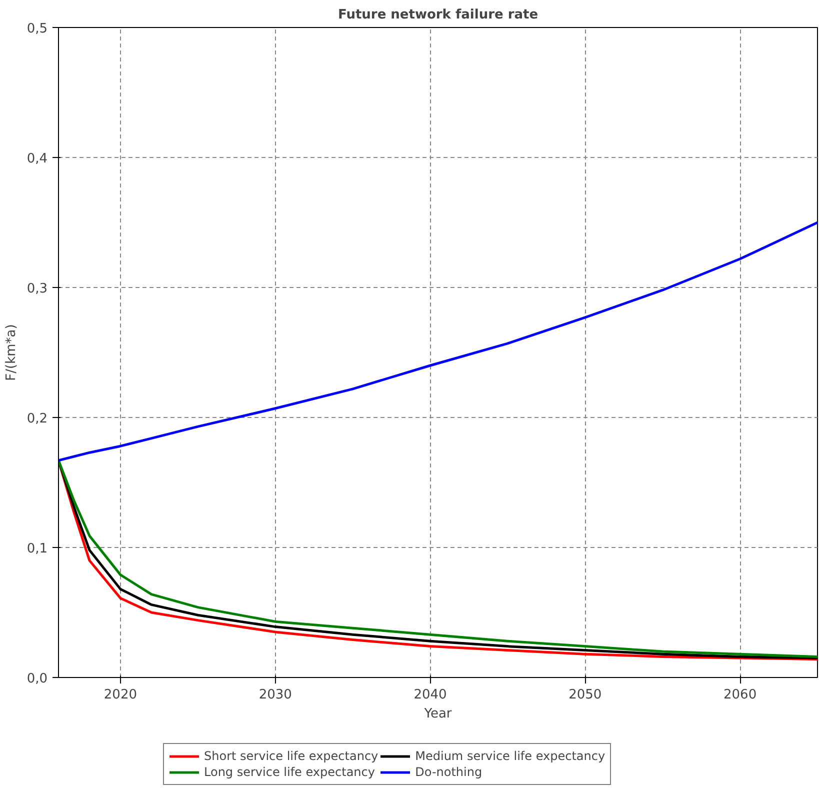  Describe the element at coordinates (289, 772) in the screenshot. I see `legend-label: Long service life expectancy` at that location.